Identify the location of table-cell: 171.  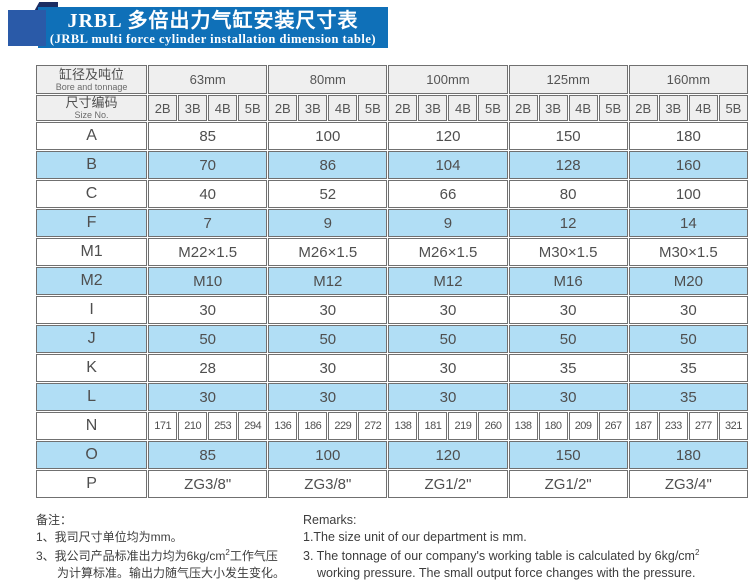
(163, 426).